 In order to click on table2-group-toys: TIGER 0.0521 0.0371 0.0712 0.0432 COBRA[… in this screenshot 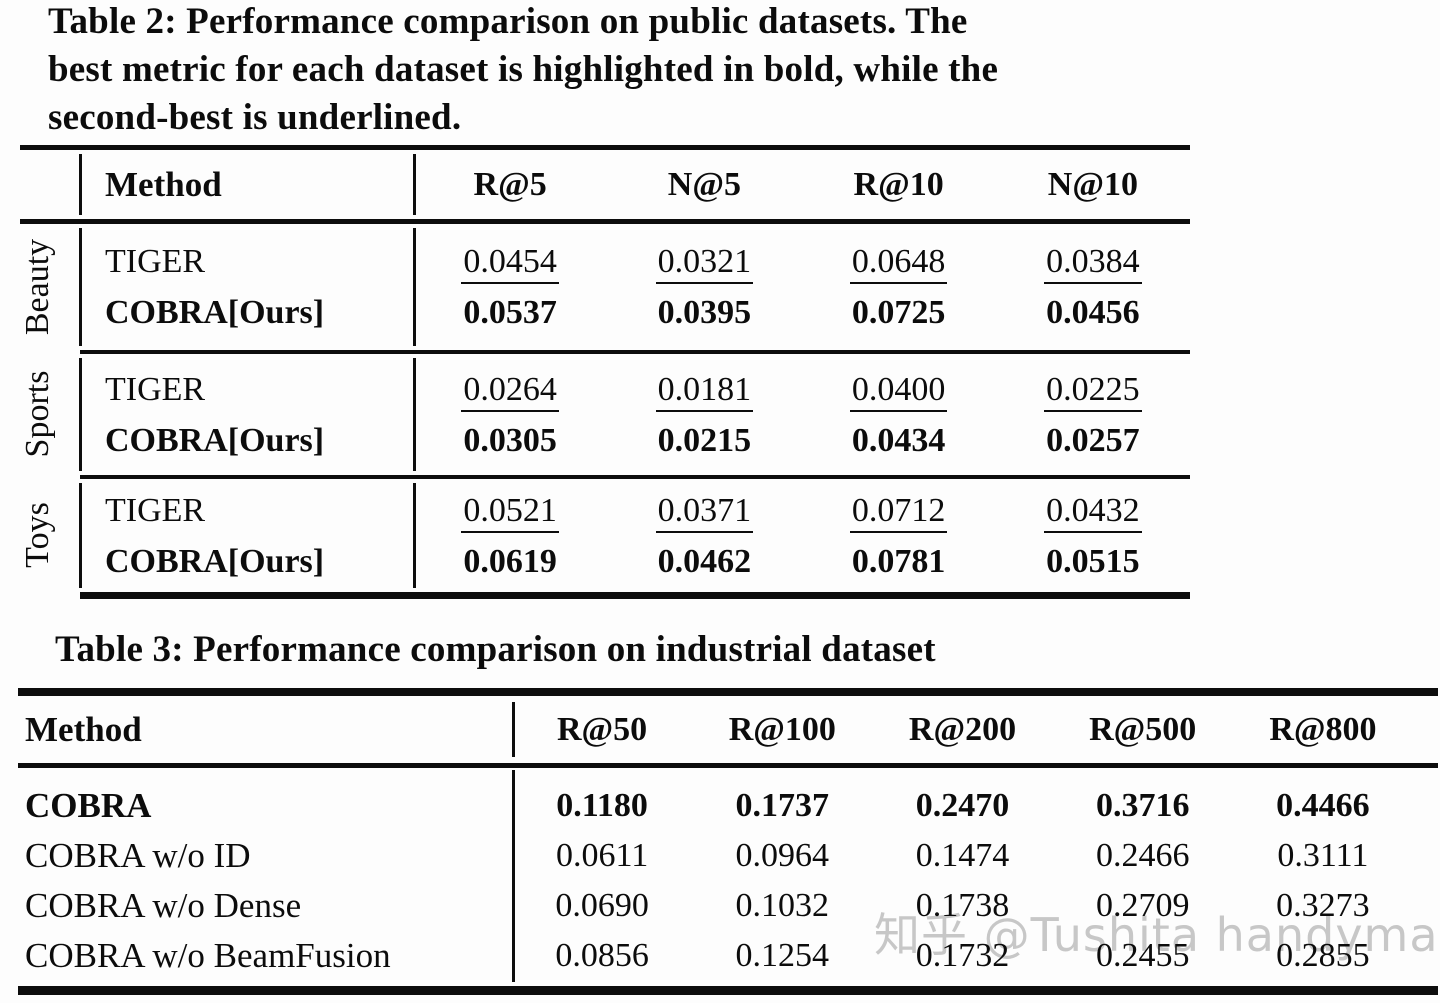, I will do `click(605, 535)`.